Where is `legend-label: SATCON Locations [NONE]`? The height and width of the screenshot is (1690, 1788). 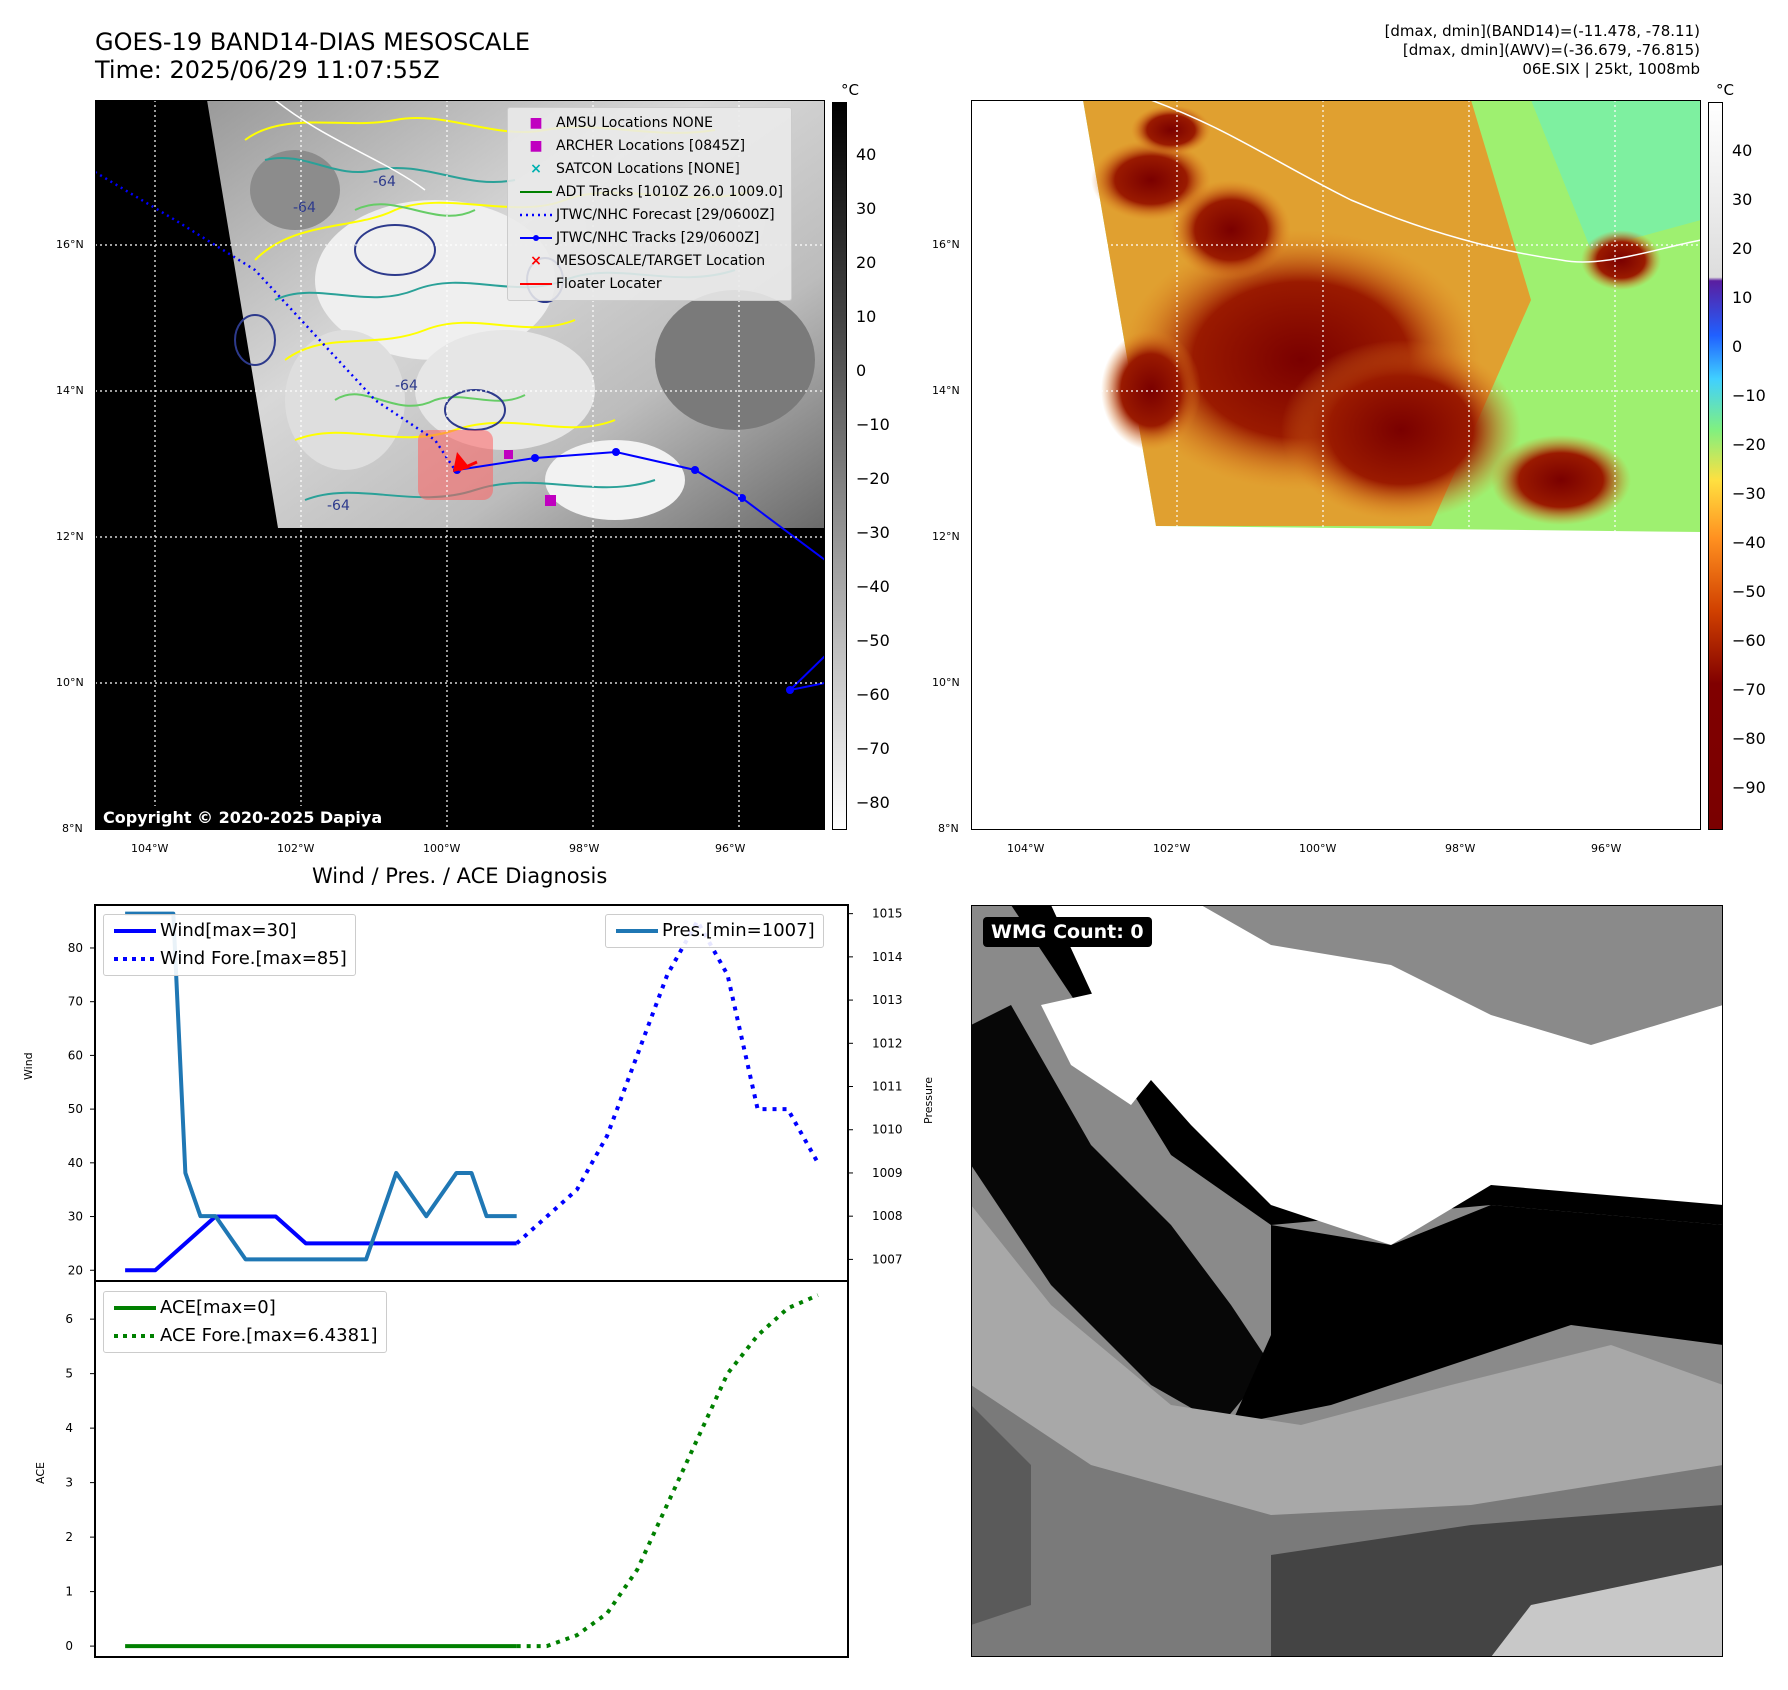
legend-label: SATCON Locations [NONE] is located at coordinates (648, 169).